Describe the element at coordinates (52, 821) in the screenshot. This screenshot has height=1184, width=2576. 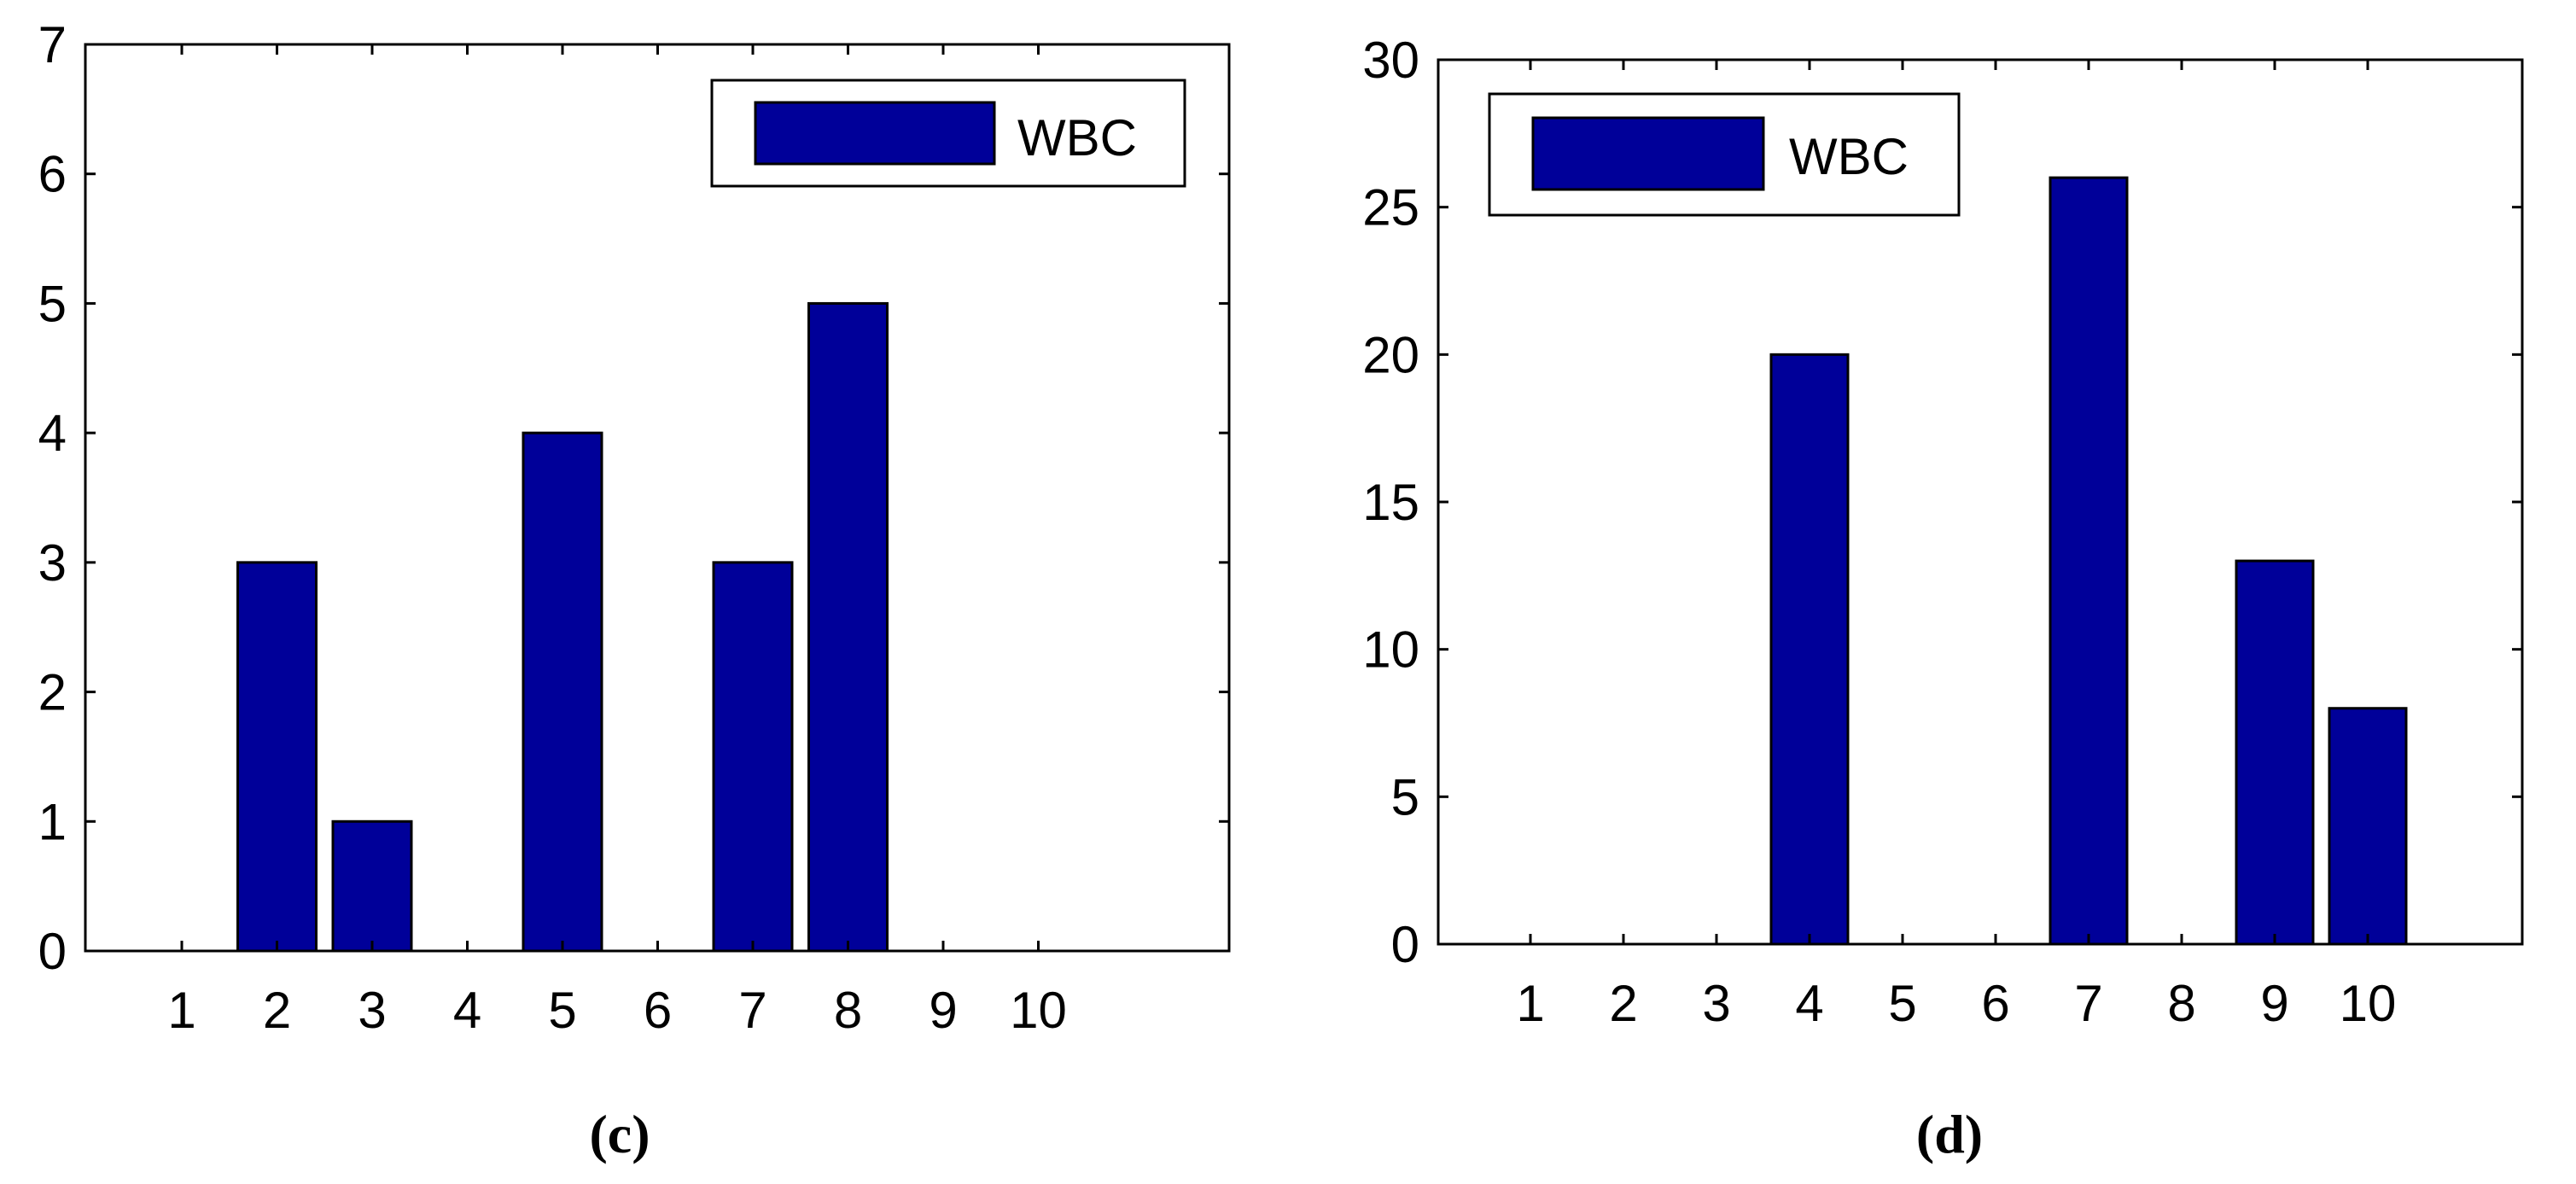
I see `y-tick-label: 1` at that location.